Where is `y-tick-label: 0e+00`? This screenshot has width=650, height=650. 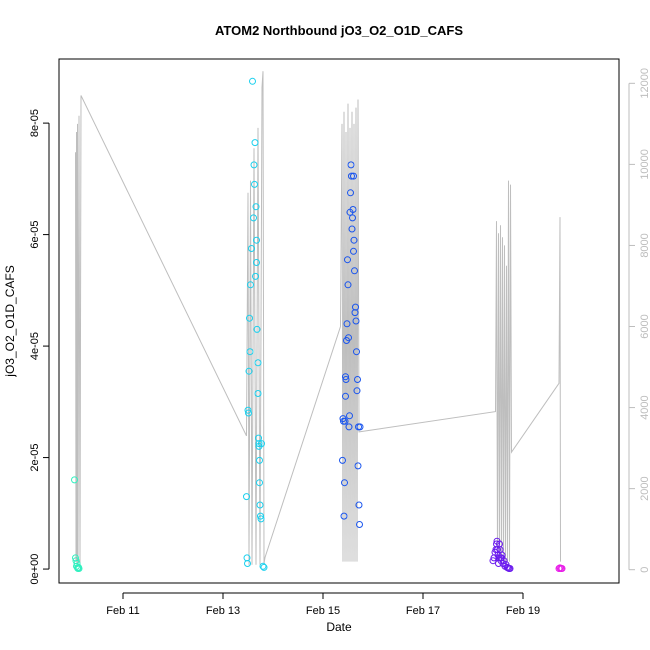 y-tick-label: 0e+00 is located at coordinates (35, 569).